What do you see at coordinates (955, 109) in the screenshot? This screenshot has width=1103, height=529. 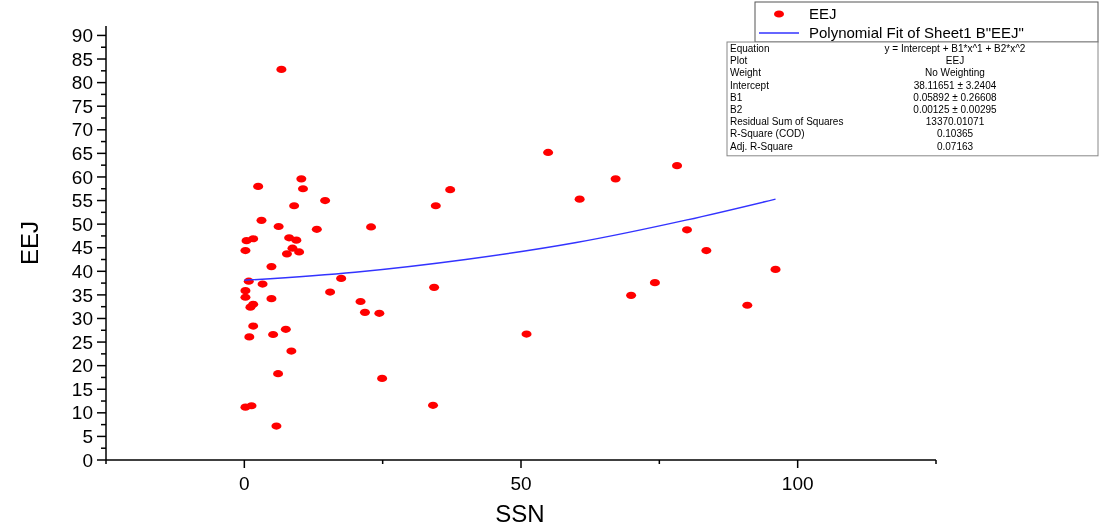 I see `annotation: 0.00125 ± 0.00295` at bounding box center [955, 109].